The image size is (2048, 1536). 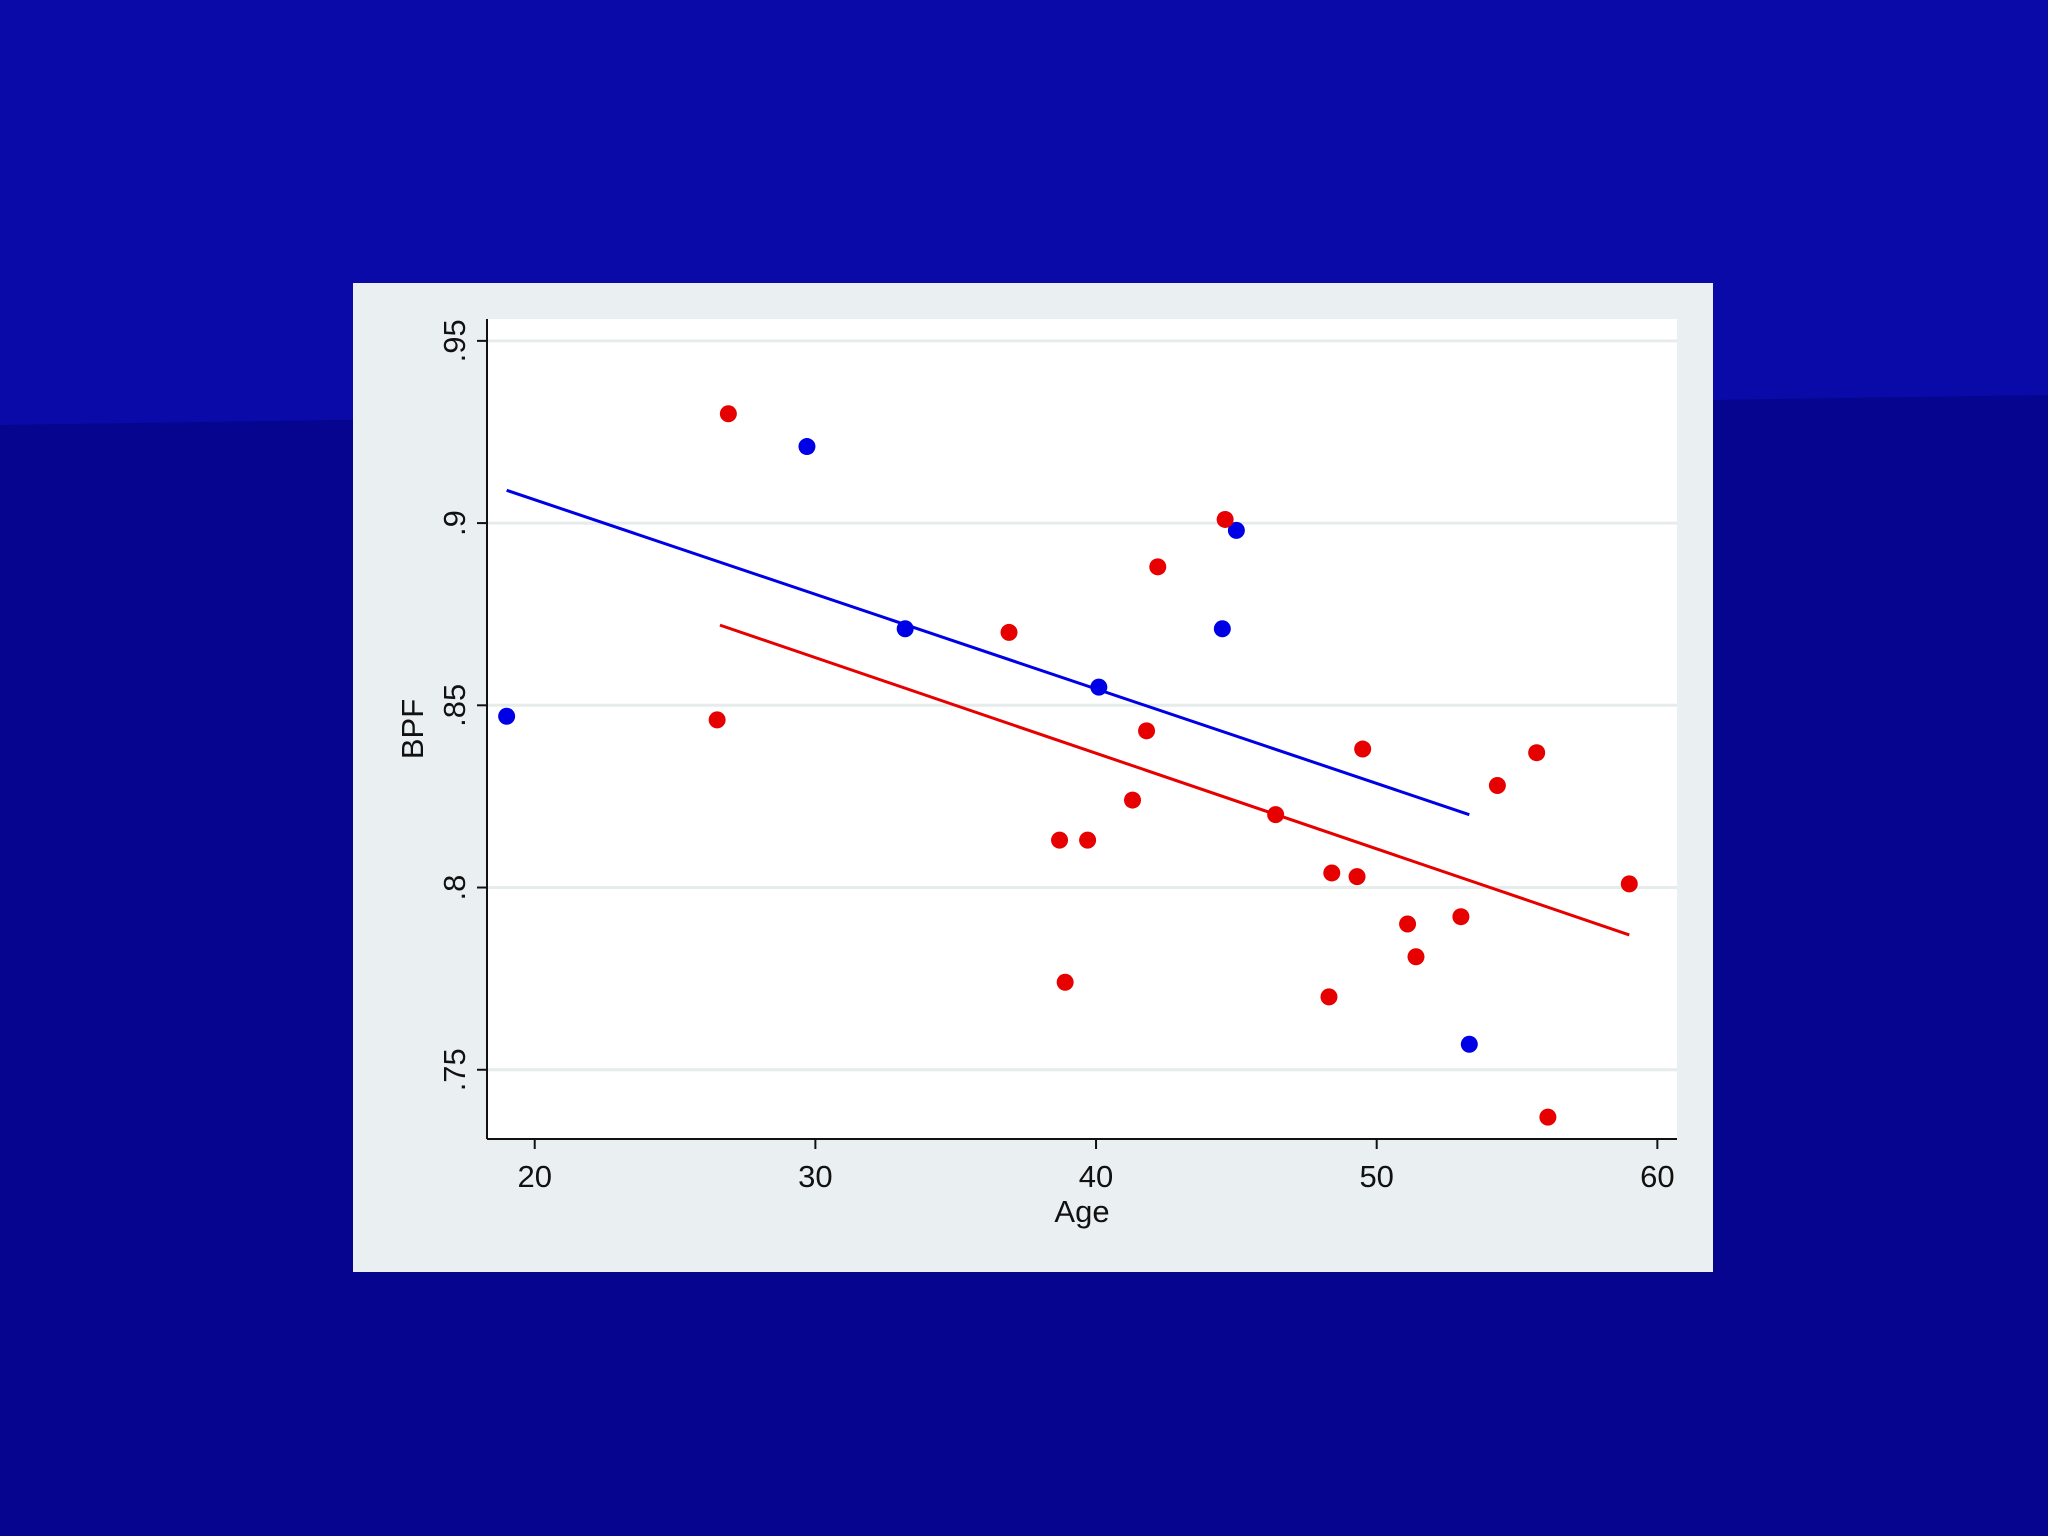 What do you see at coordinates (815, 1176) in the screenshot?
I see `x-tick-label: 30` at bounding box center [815, 1176].